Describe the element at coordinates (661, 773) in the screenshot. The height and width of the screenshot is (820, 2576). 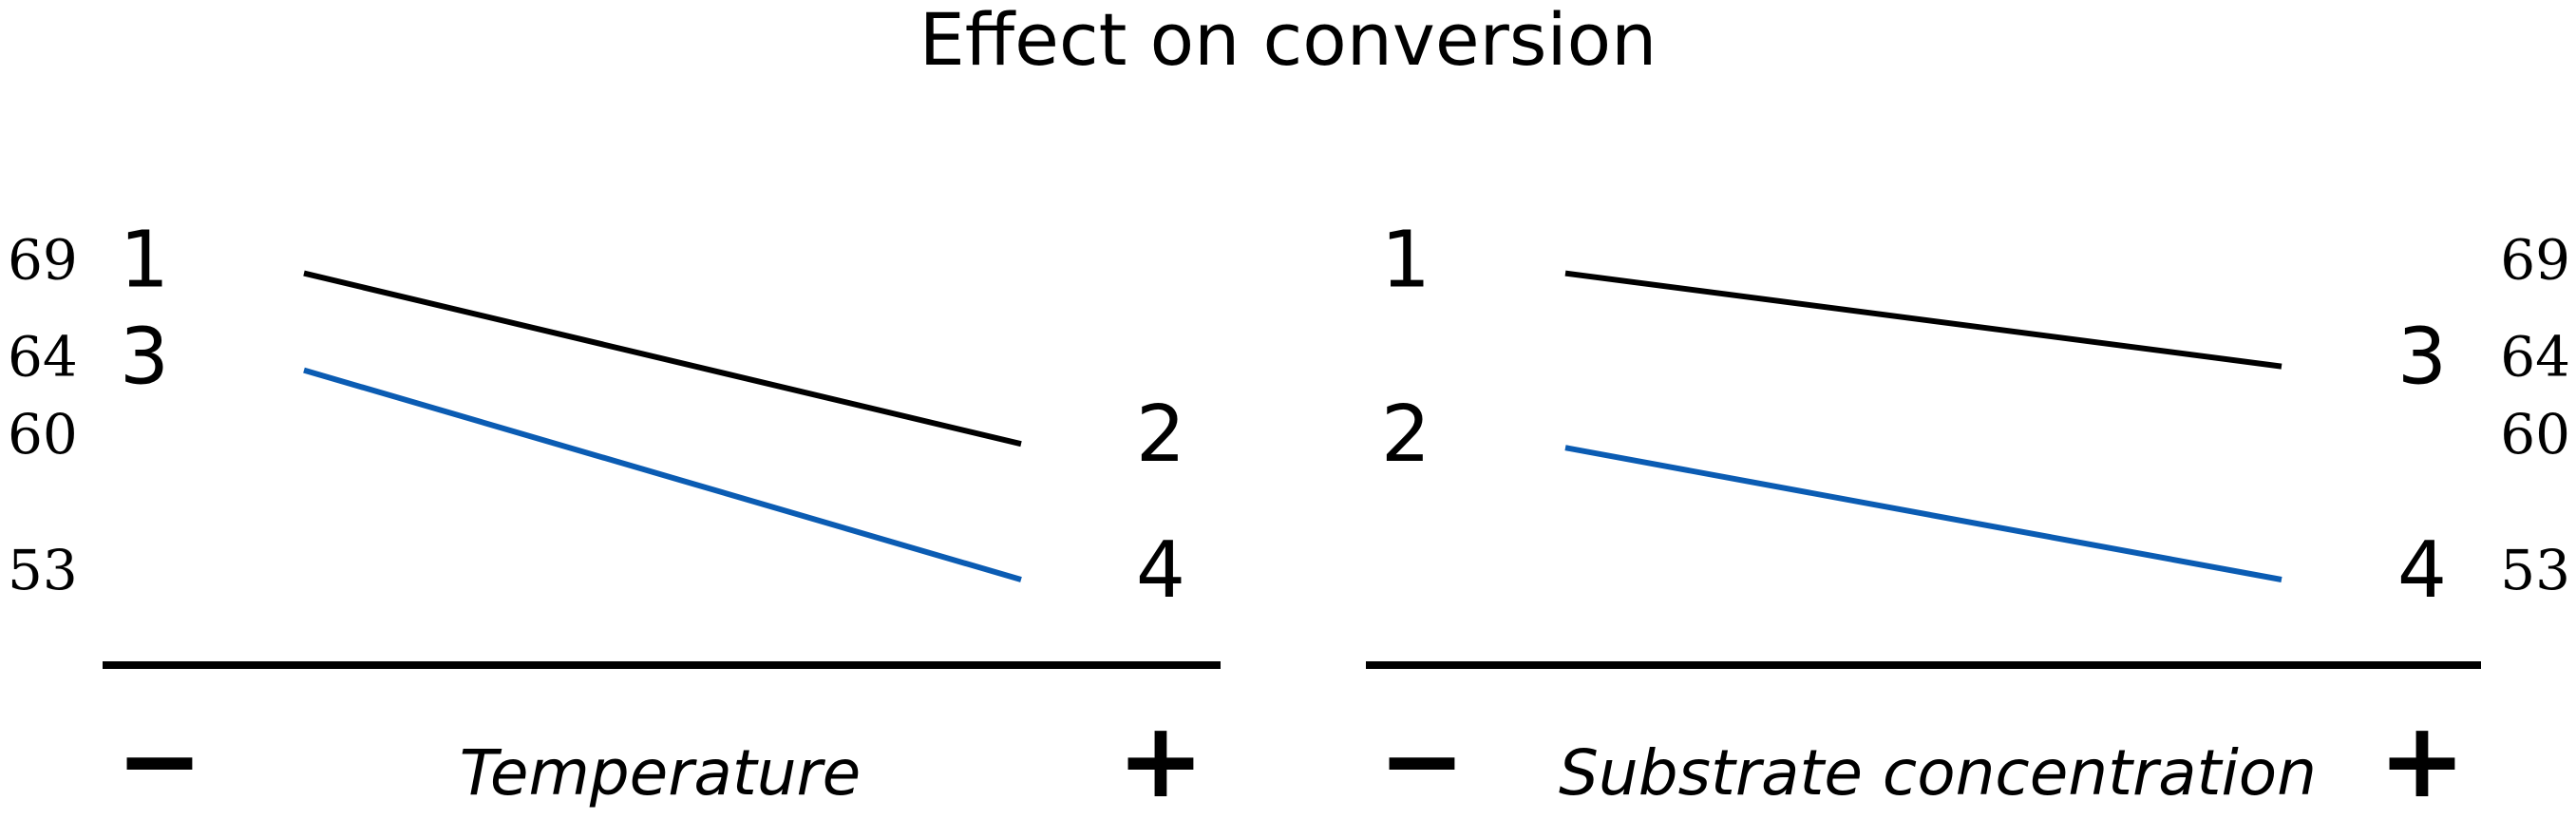
I see `x-axis-label: Temperature` at that location.